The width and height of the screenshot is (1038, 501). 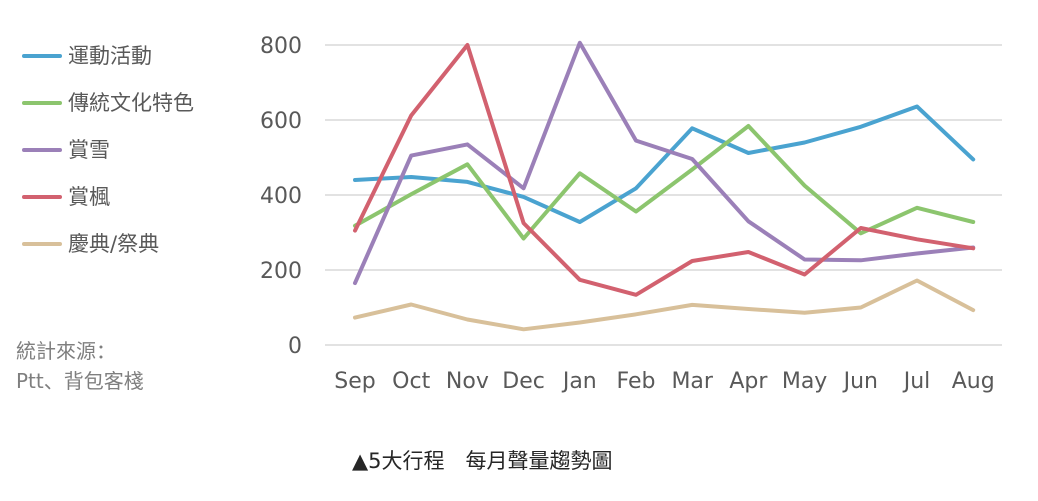 I want to click on x-tick-label: Sep, so click(x=354, y=381).